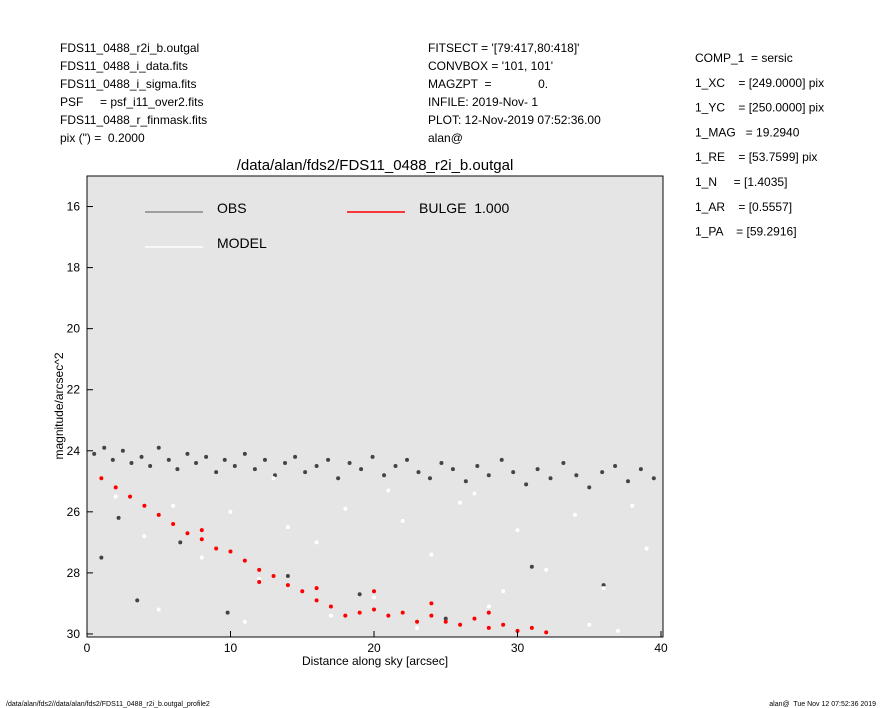 The image size is (885, 708). What do you see at coordinates (759, 108) in the screenshot?
I see `fit-parameter: 1_YC = [250.0000] pix` at bounding box center [759, 108].